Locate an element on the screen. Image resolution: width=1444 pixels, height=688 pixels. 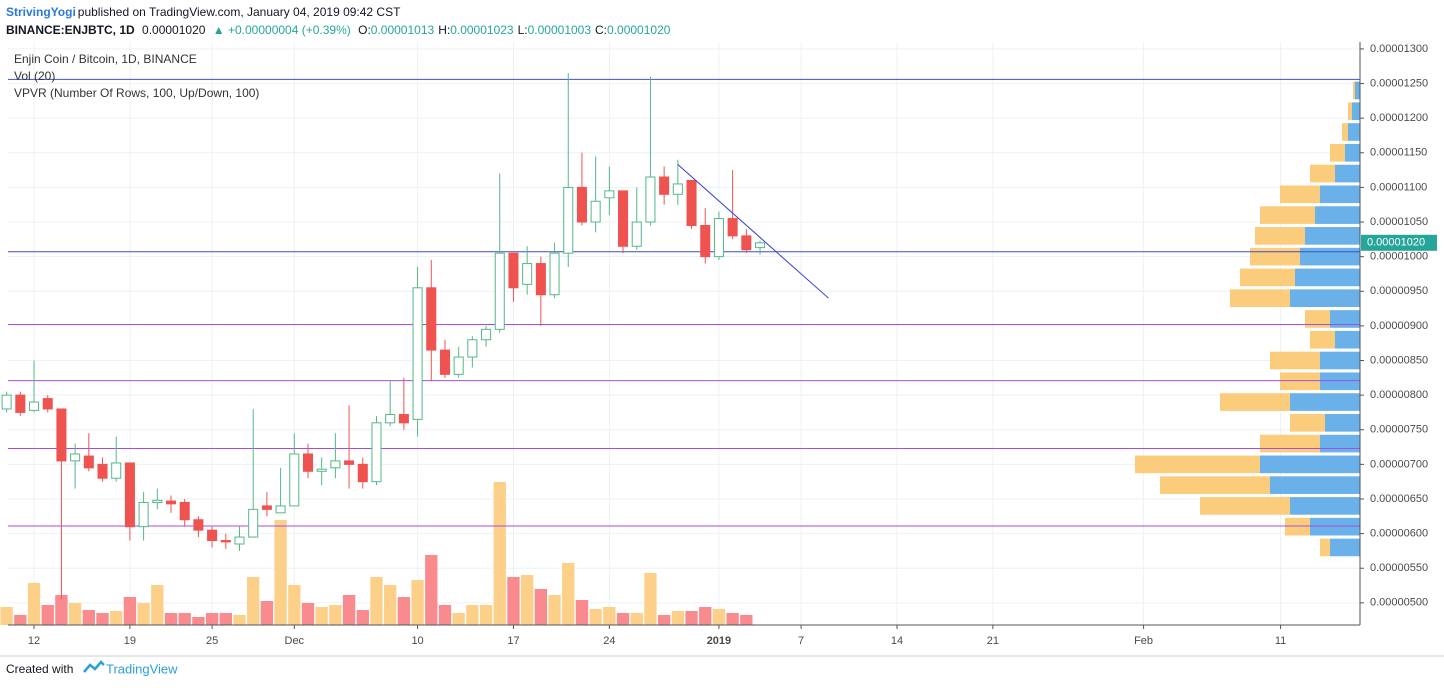
ohlc-label: H: is located at coordinates (444, 30).